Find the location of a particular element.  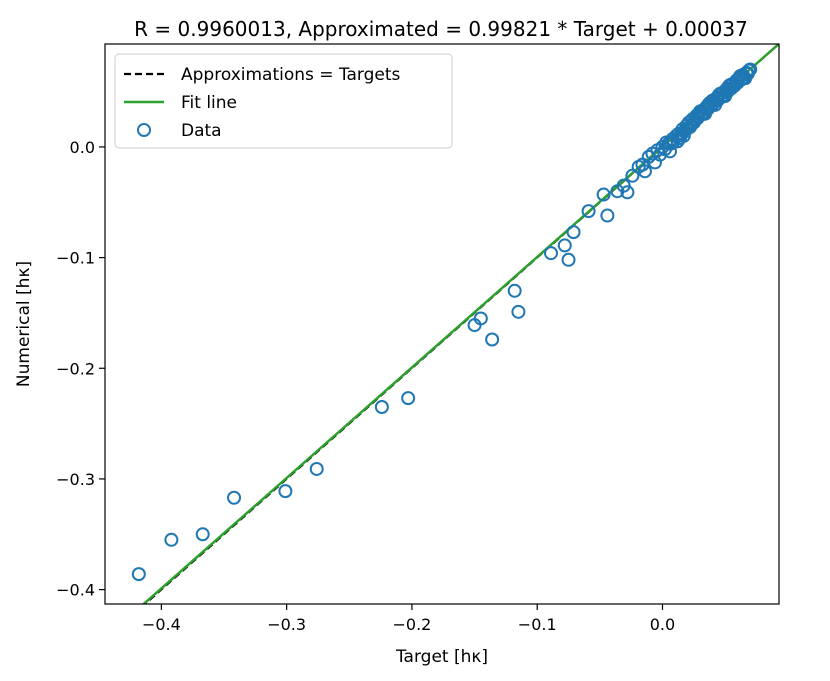

legend-label-fit: Fit line is located at coordinates (209, 103).